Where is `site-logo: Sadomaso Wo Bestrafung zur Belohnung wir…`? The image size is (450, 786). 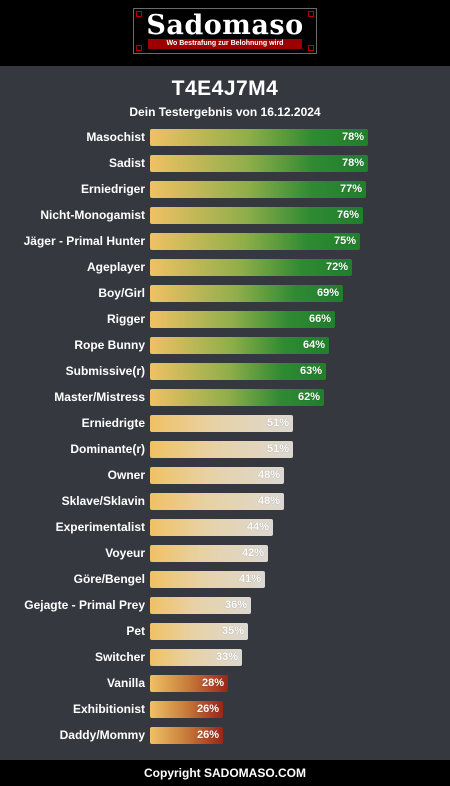 site-logo: Sadomaso Wo Bestrafung zur Belohnung wir… is located at coordinates (225, 31).